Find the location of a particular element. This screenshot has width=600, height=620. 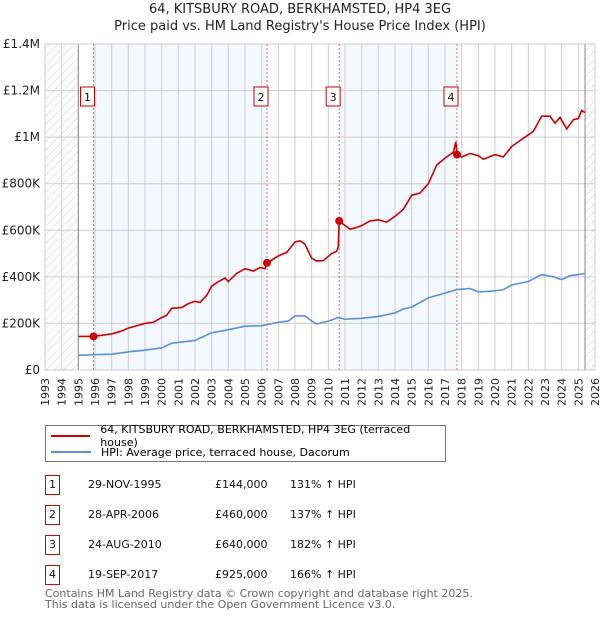

x-tick-label: 2006 is located at coordinates (262, 392).